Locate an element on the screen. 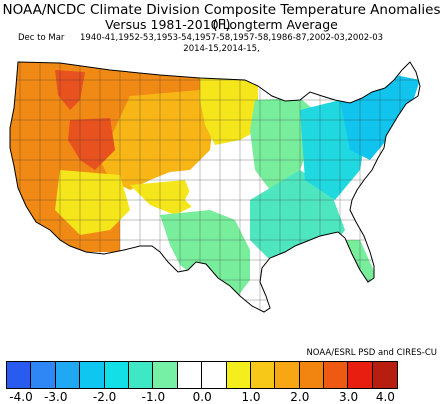 This screenshot has width=443, height=404. period-label: Dec to Mar is located at coordinates (41, 38).